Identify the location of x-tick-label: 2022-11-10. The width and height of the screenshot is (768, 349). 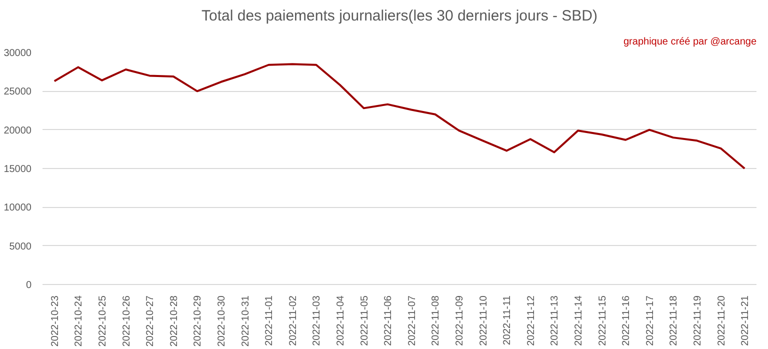
(484, 320).